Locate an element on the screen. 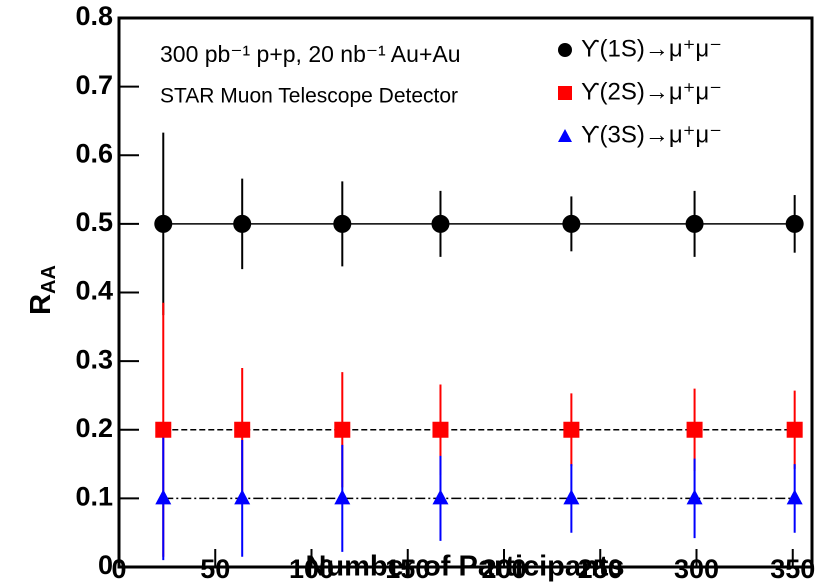 The width and height of the screenshot is (825, 584). y-tick-label: 0.6 is located at coordinates (94, 153).